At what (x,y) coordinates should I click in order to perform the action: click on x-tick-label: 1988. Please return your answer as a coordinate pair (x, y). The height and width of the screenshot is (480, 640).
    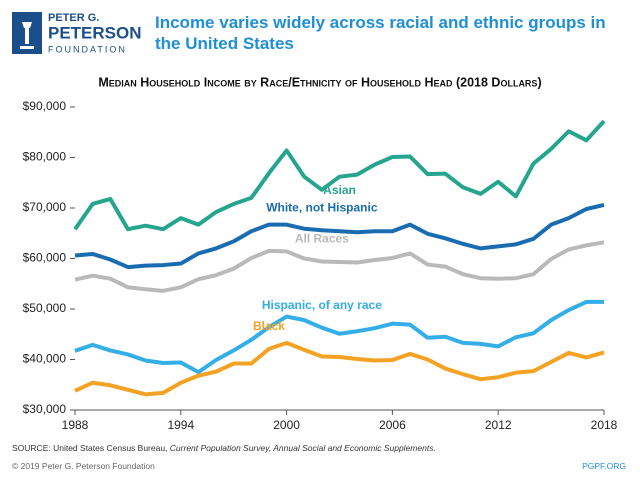
    Looking at the image, I should click on (75, 425).